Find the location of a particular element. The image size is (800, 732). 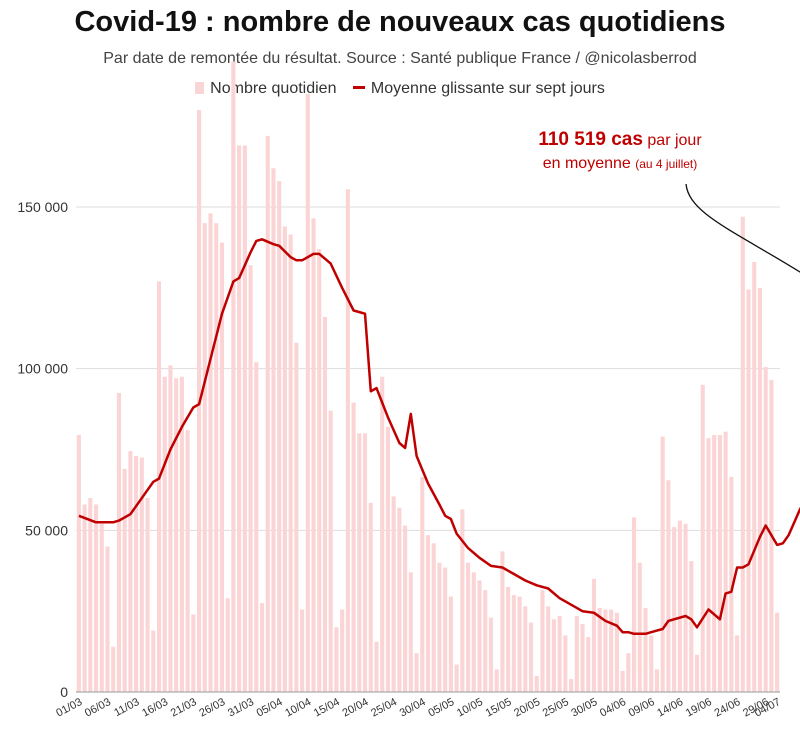

x-tick-label: 16/03 is located at coordinates (155, 708).